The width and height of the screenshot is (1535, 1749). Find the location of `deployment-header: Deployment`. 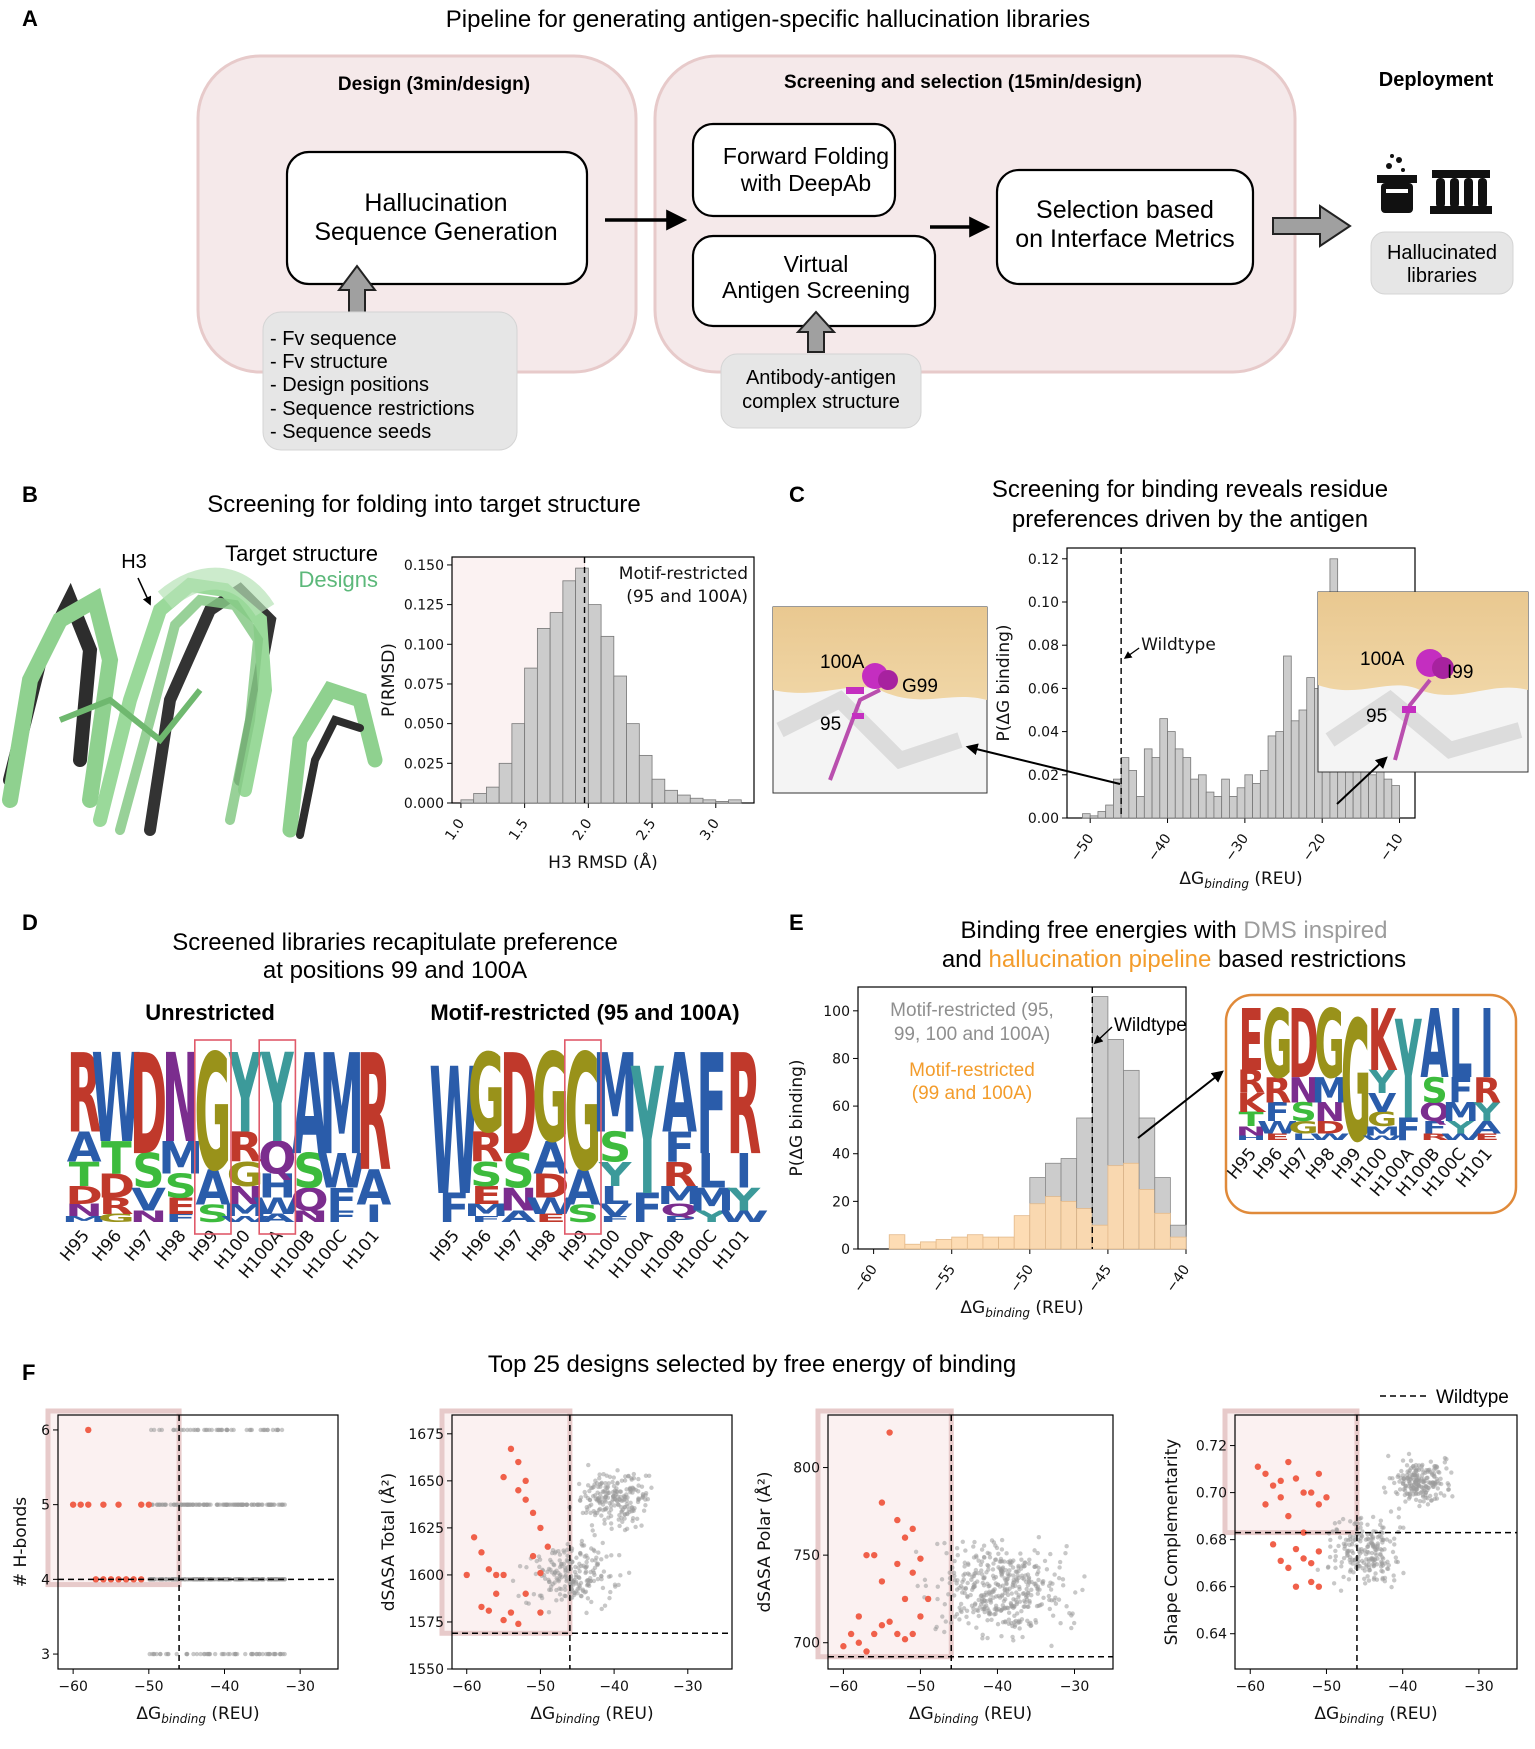

deployment-header: Deployment is located at coordinates (1436, 80).